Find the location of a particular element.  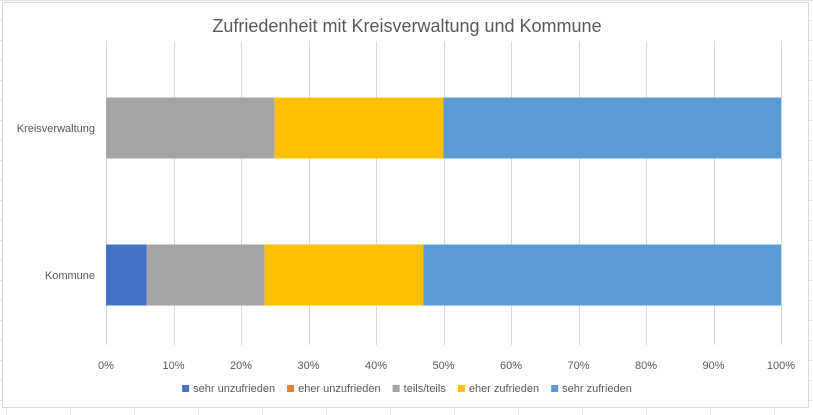

category-axis-labels: Kreisverwaltung Kommune is located at coordinates (56, 202).